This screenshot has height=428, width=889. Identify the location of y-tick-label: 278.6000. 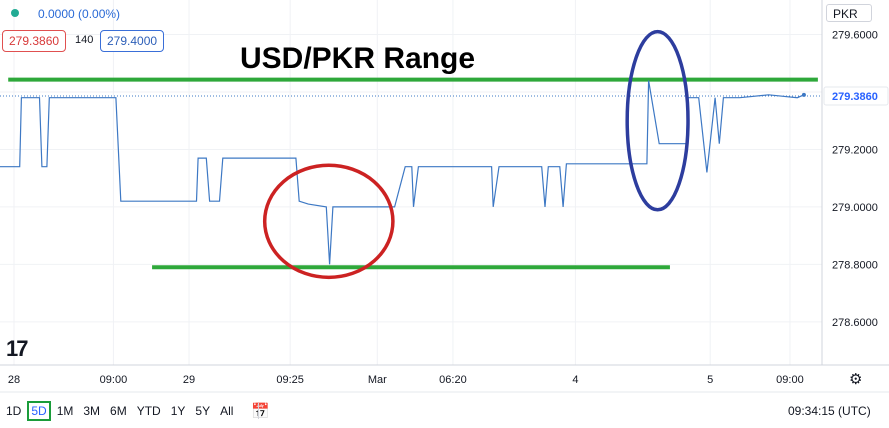
(855, 323).